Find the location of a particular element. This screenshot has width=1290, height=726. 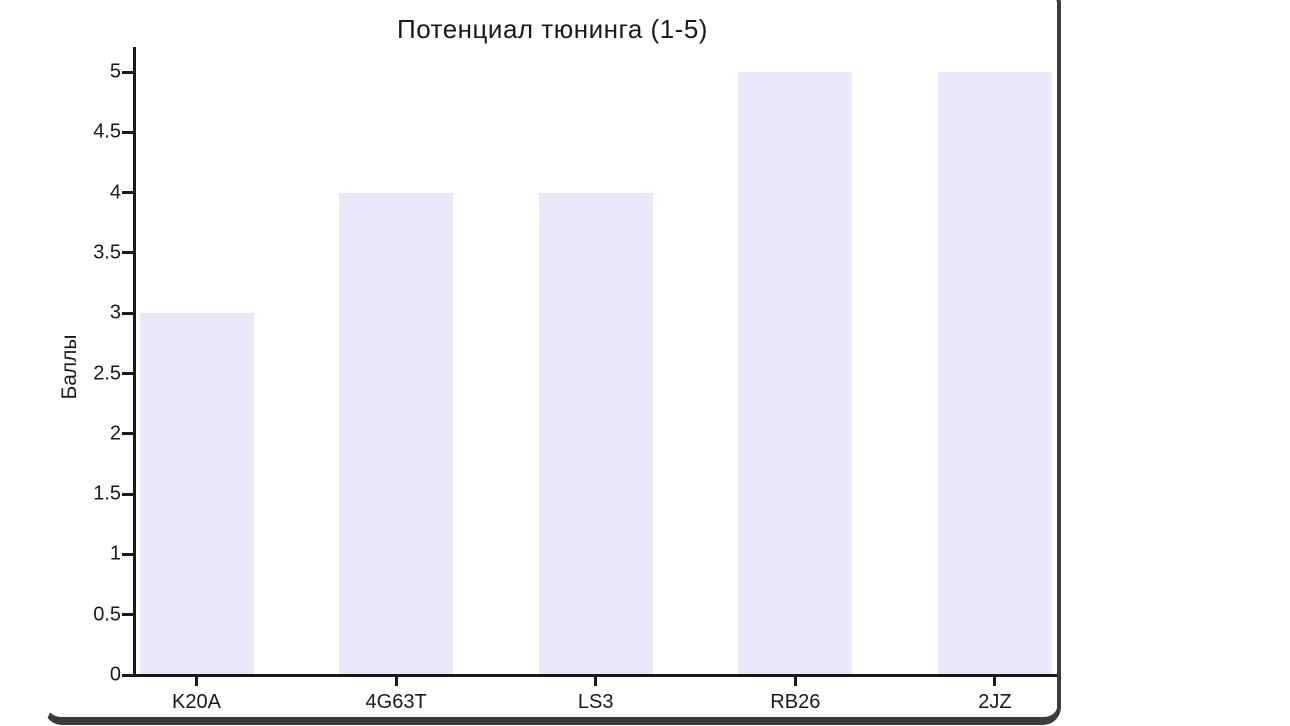

y-tick-label: 3.5 is located at coordinates (107, 252).